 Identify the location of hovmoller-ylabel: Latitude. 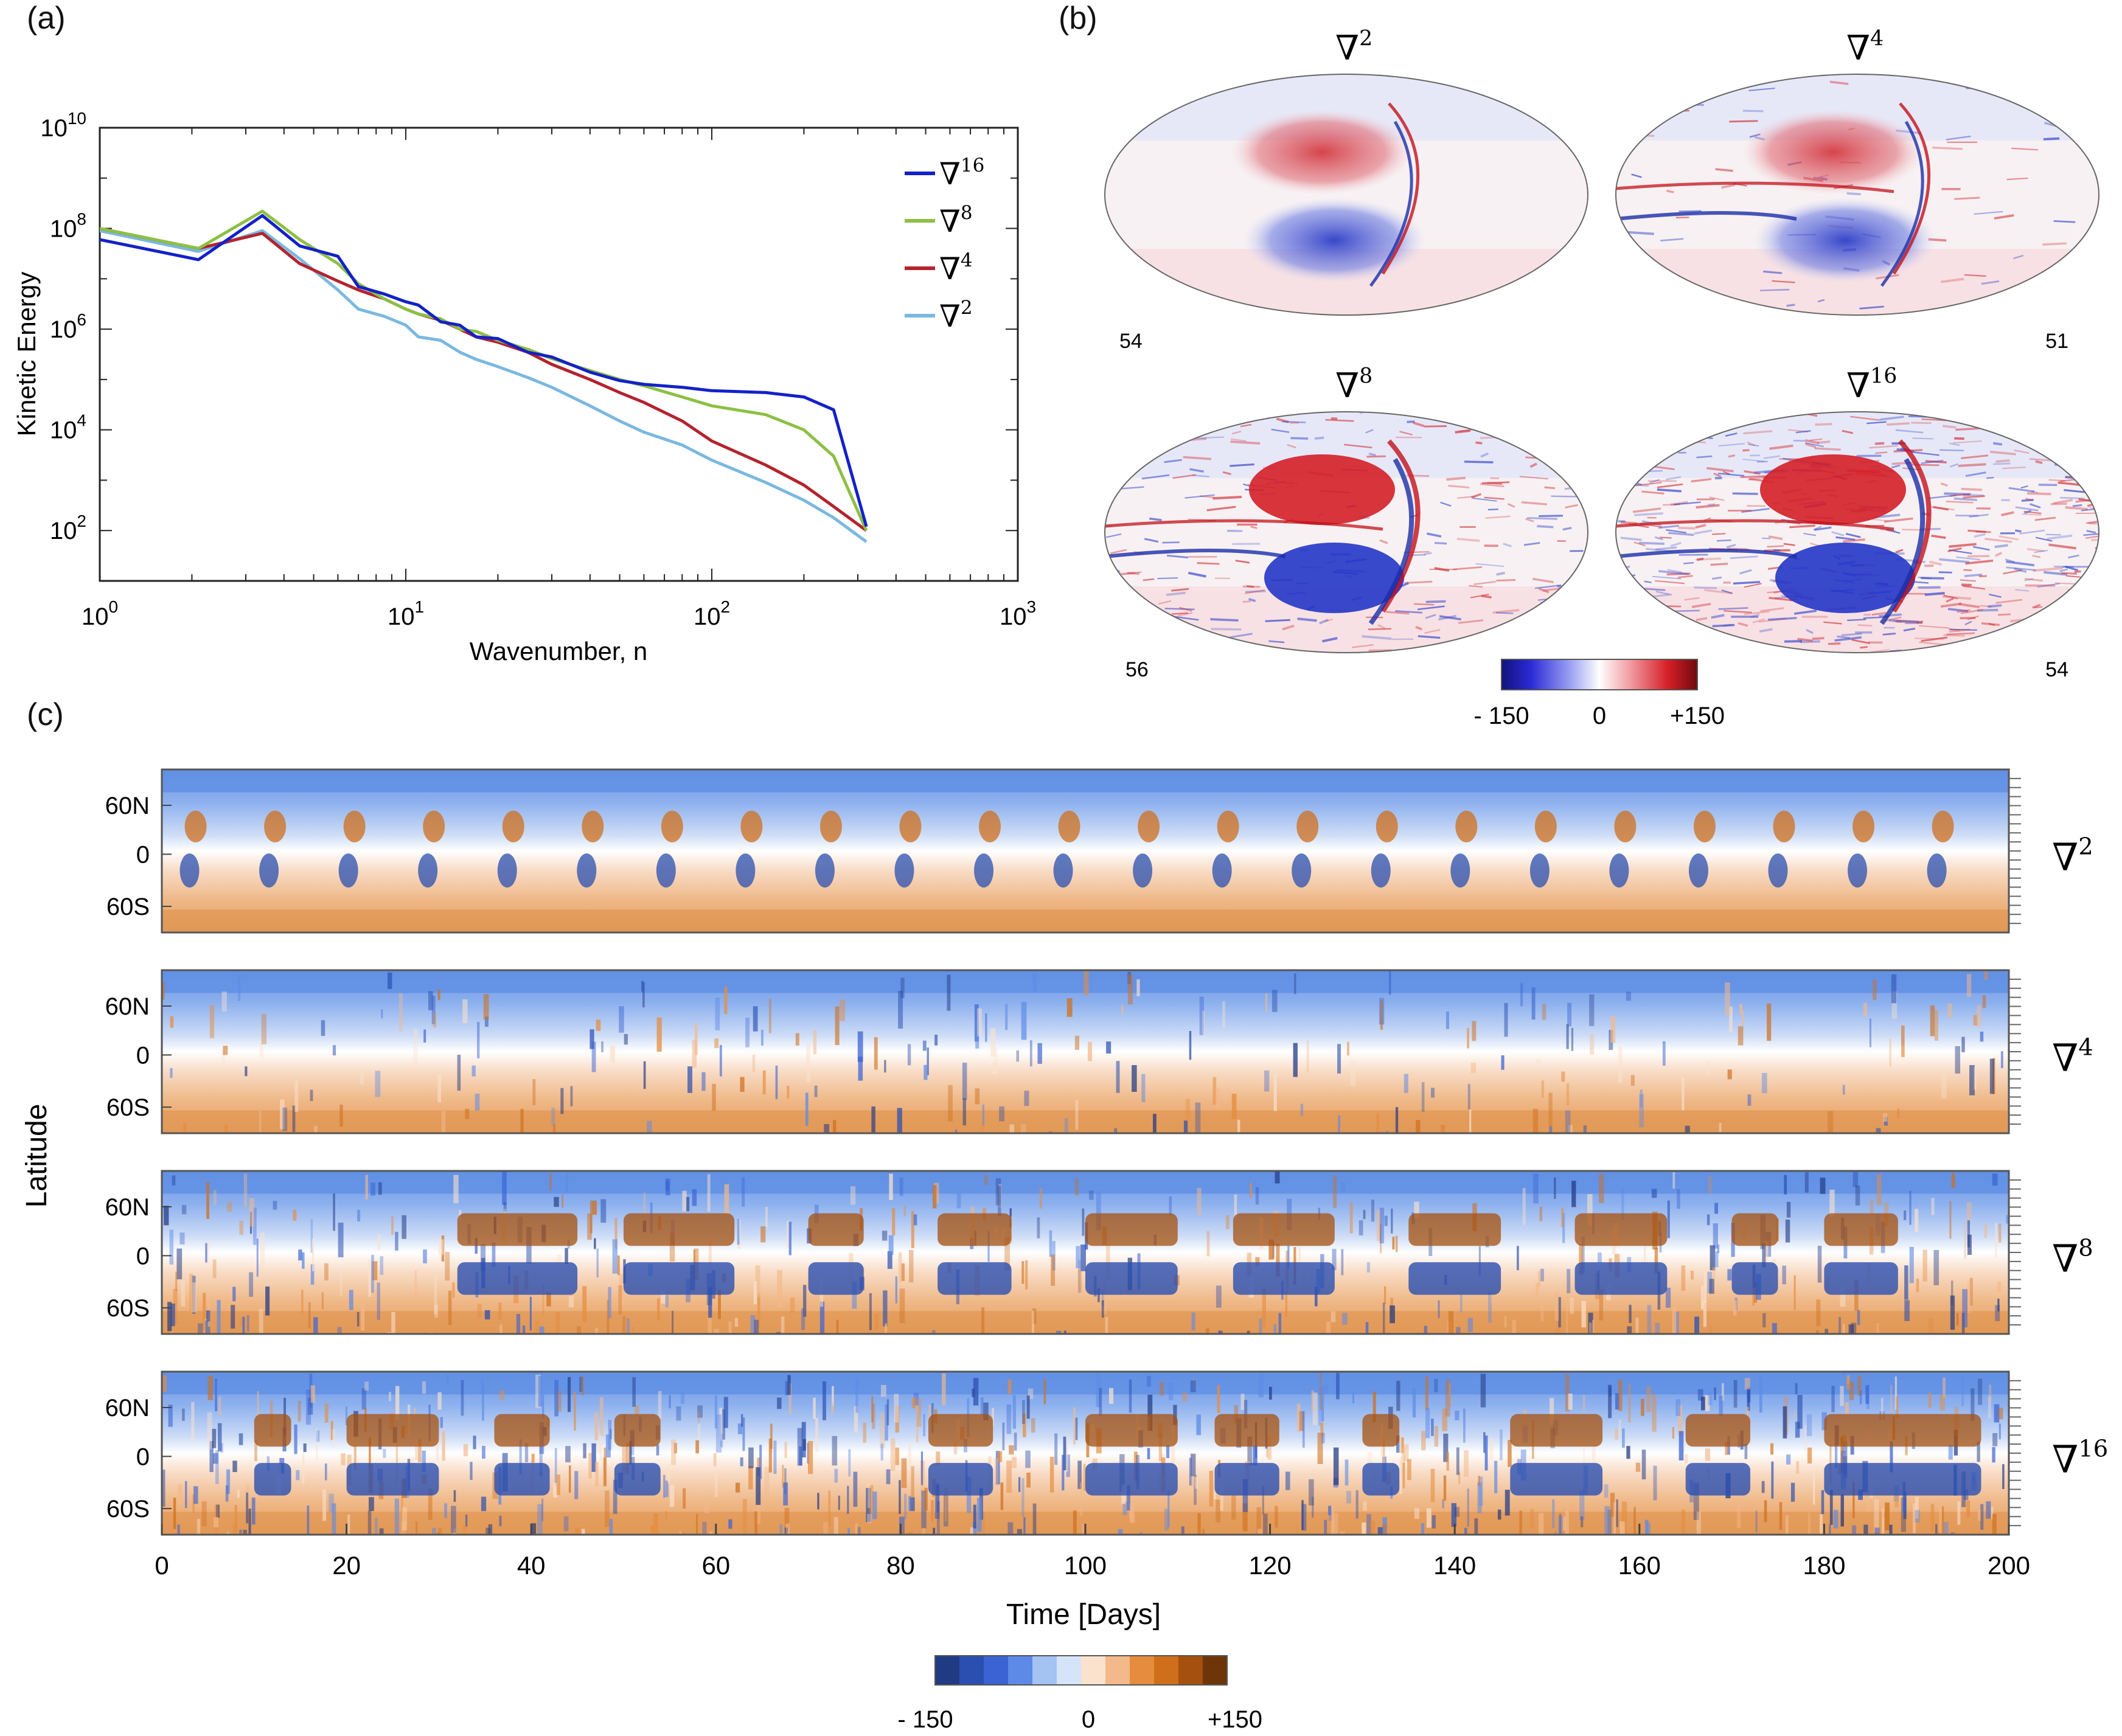
(37, 1156).